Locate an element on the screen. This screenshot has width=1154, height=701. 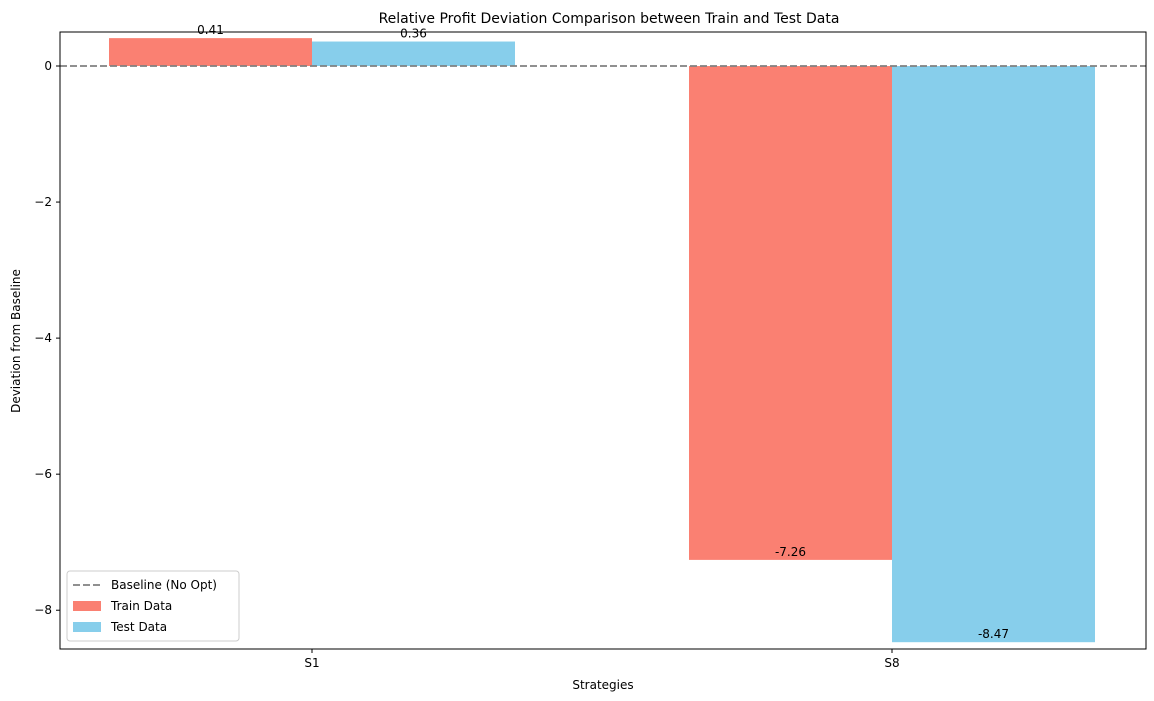
legend-label-test: Test Data is located at coordinates (138, 627).